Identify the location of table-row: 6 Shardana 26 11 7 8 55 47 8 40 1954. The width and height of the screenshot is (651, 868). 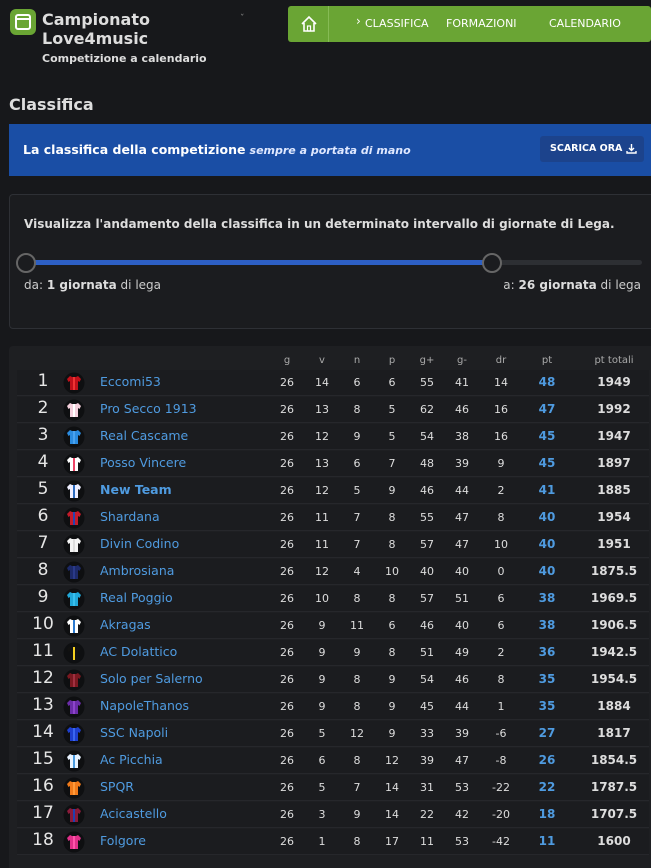
(333, 518).